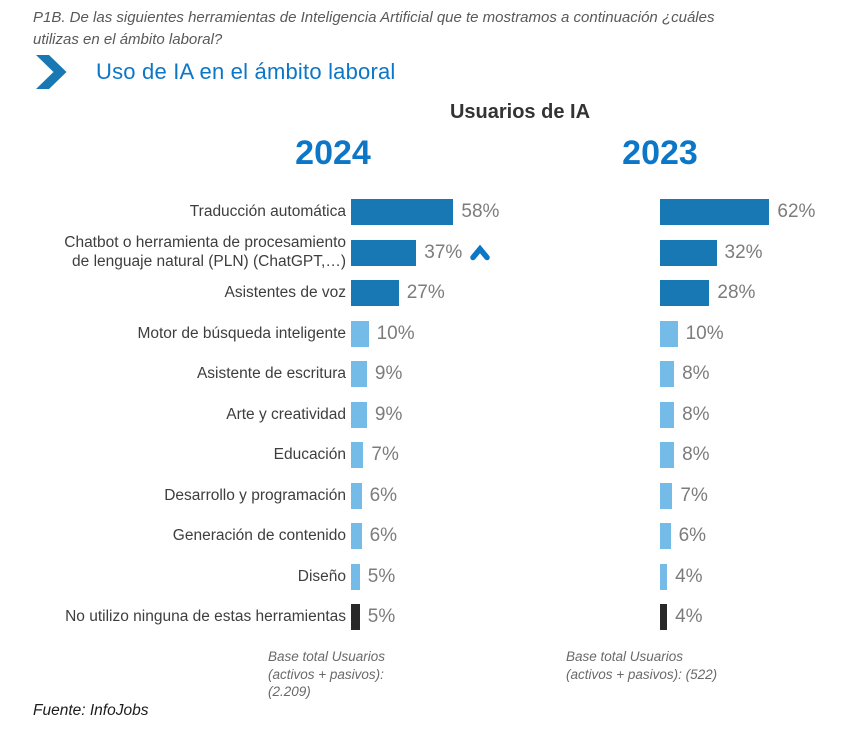 The height and width of the screenshot is (730, 859). What do you see at coordinates (259, 535) in the screenshot?
I see `category-label: Generación de contenido` at bounding box center [259, 535].